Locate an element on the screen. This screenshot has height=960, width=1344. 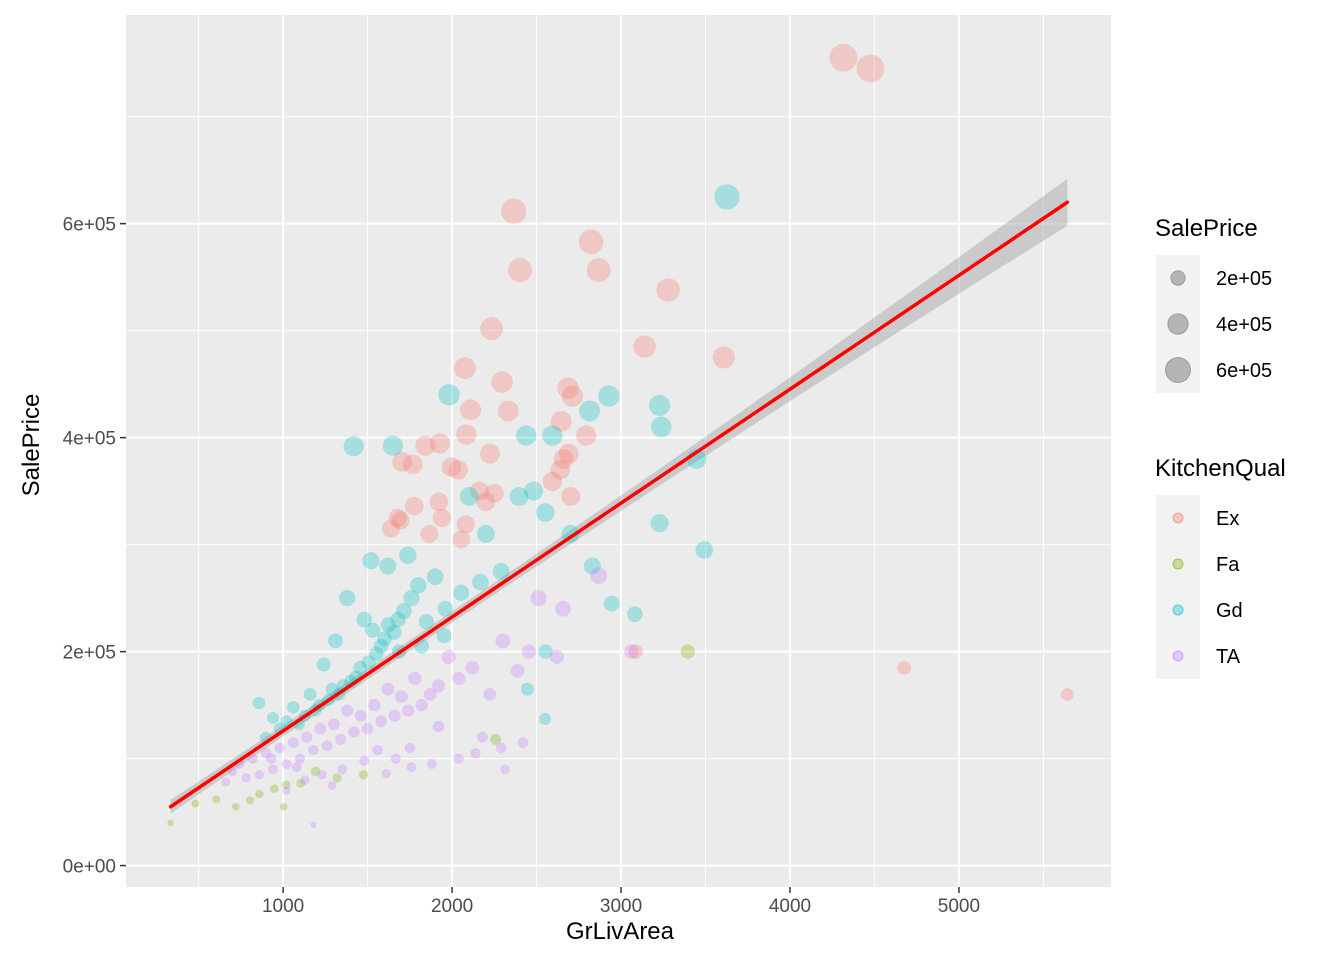
series-Fa is located at coordinates (431, 735).